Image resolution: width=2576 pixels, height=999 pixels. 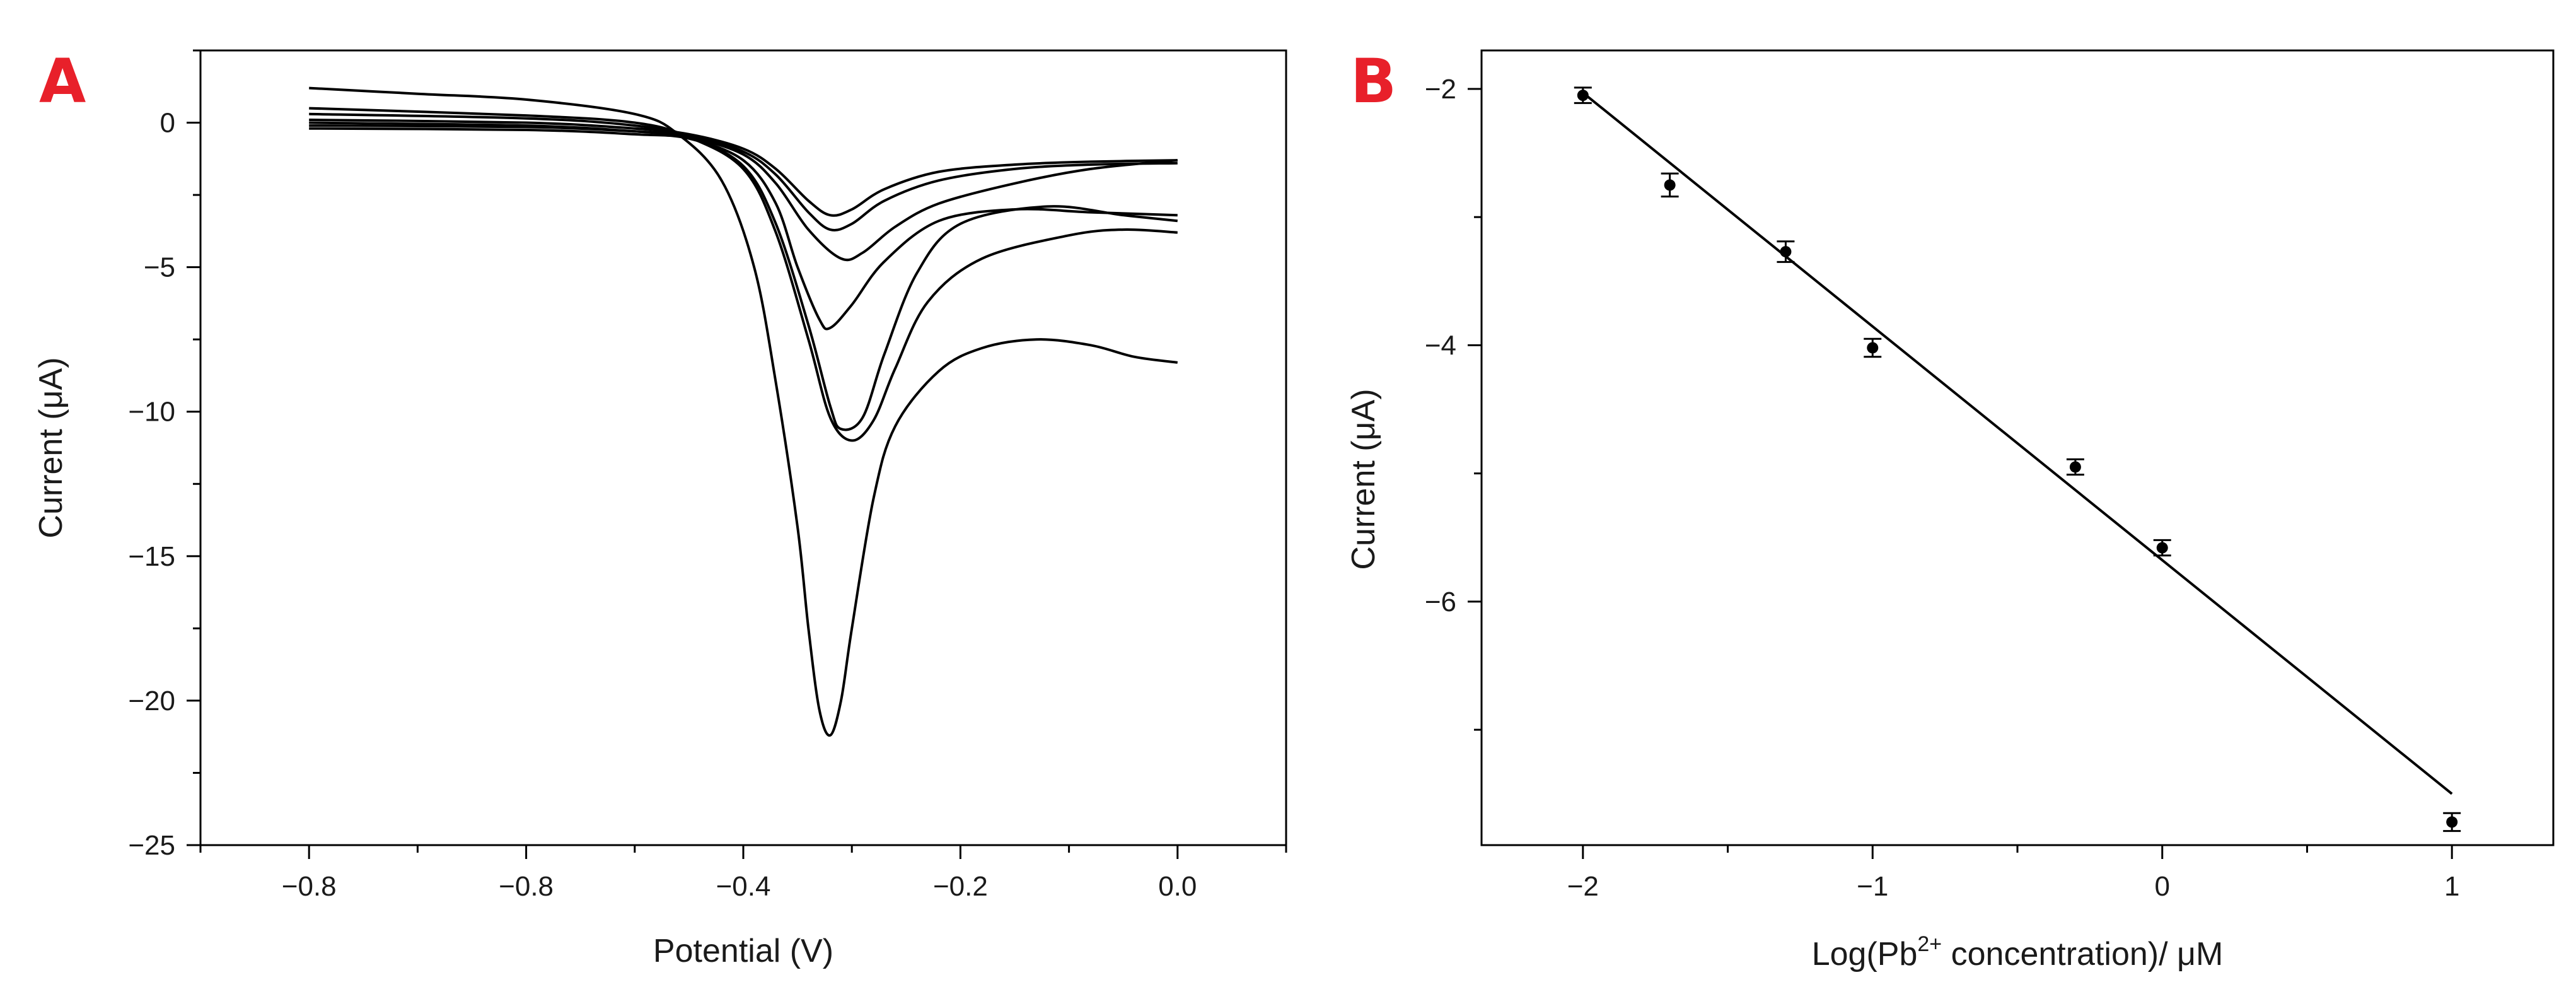 What do you see at coordinates (1930, 944) in the screenshot?
I see `panel-b-x-axis-title-superscript: 2+` at bounding box center [1930, 944].